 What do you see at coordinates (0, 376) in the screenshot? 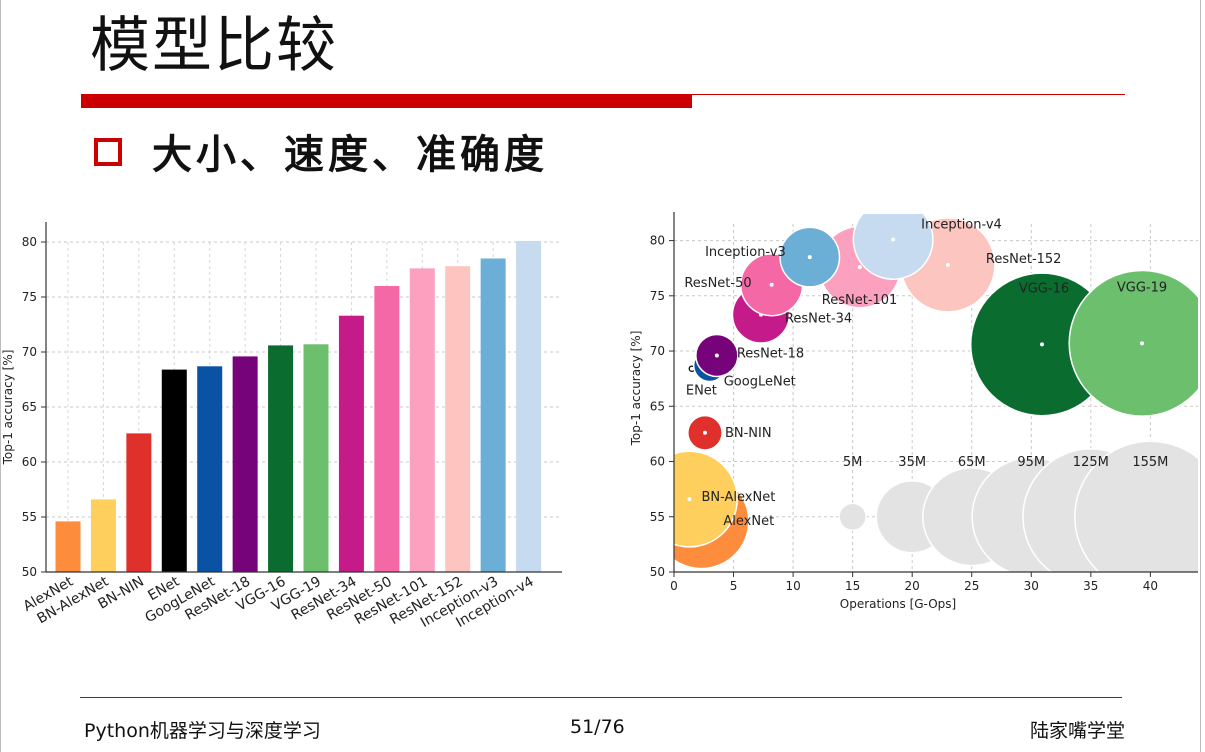
I see `slide-left-edge` at bounding box center [0, 376].